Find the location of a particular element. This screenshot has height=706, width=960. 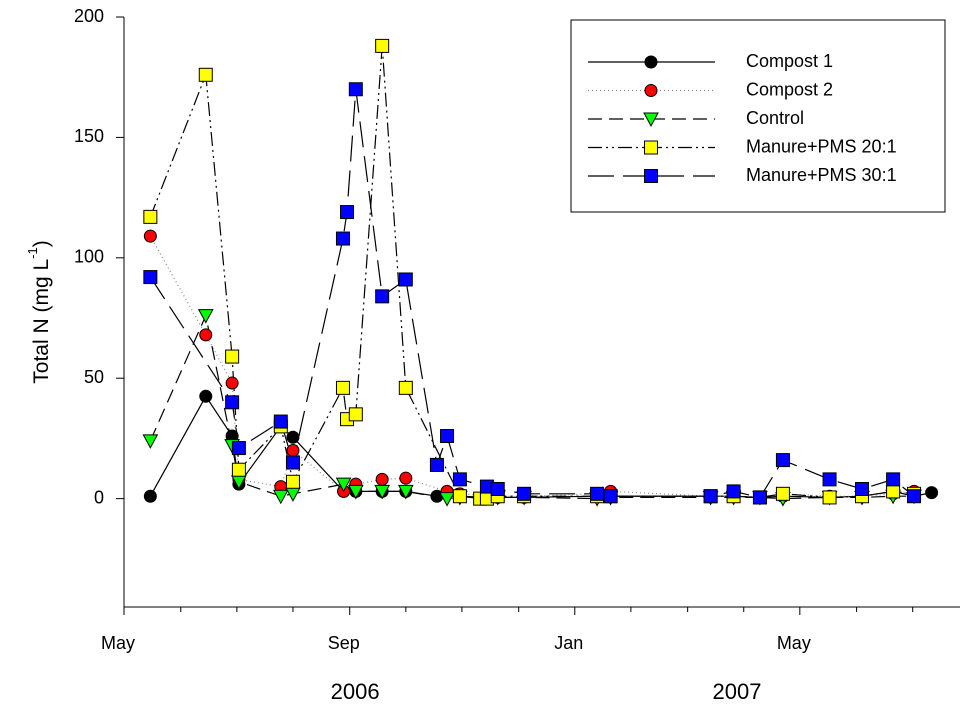

legend-label: Compost 1 is located at coordinates (789, 61).